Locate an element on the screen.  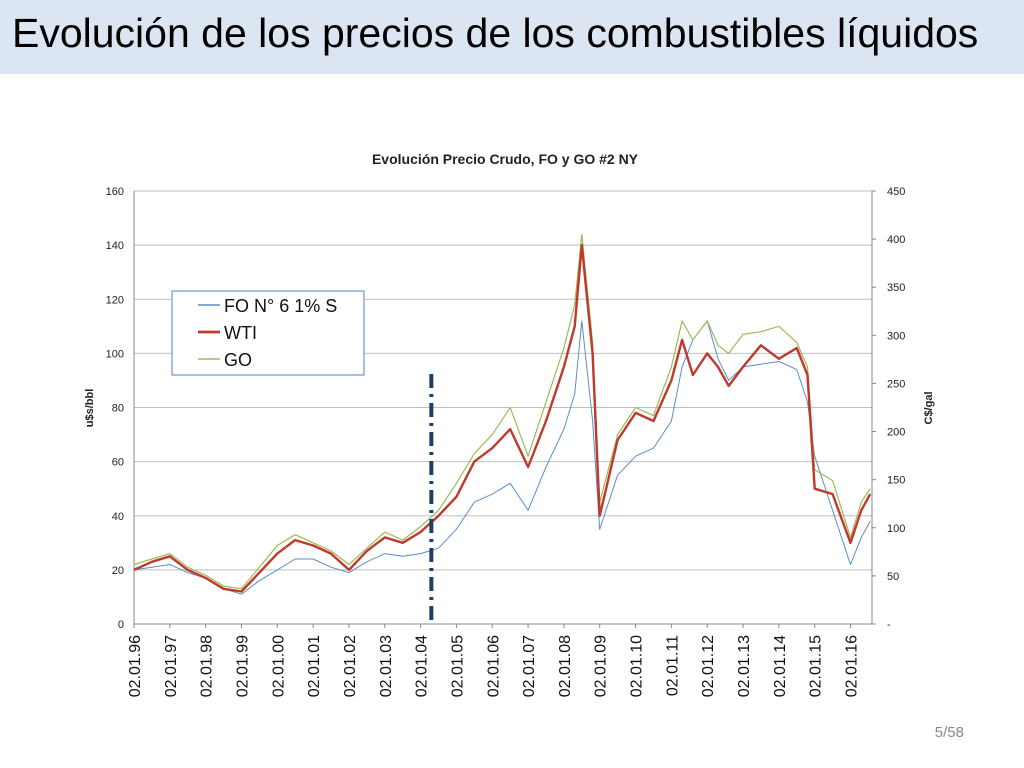
x-tick-label: 02.01.97 is located at coordinates (171, 666).